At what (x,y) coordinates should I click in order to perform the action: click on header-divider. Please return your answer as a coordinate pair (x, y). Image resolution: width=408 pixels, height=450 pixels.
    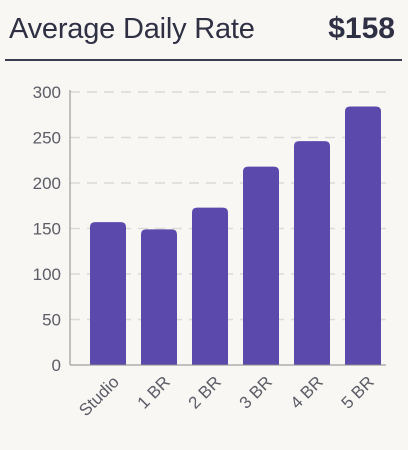
    Looking at the image, I should click on (203, 60).